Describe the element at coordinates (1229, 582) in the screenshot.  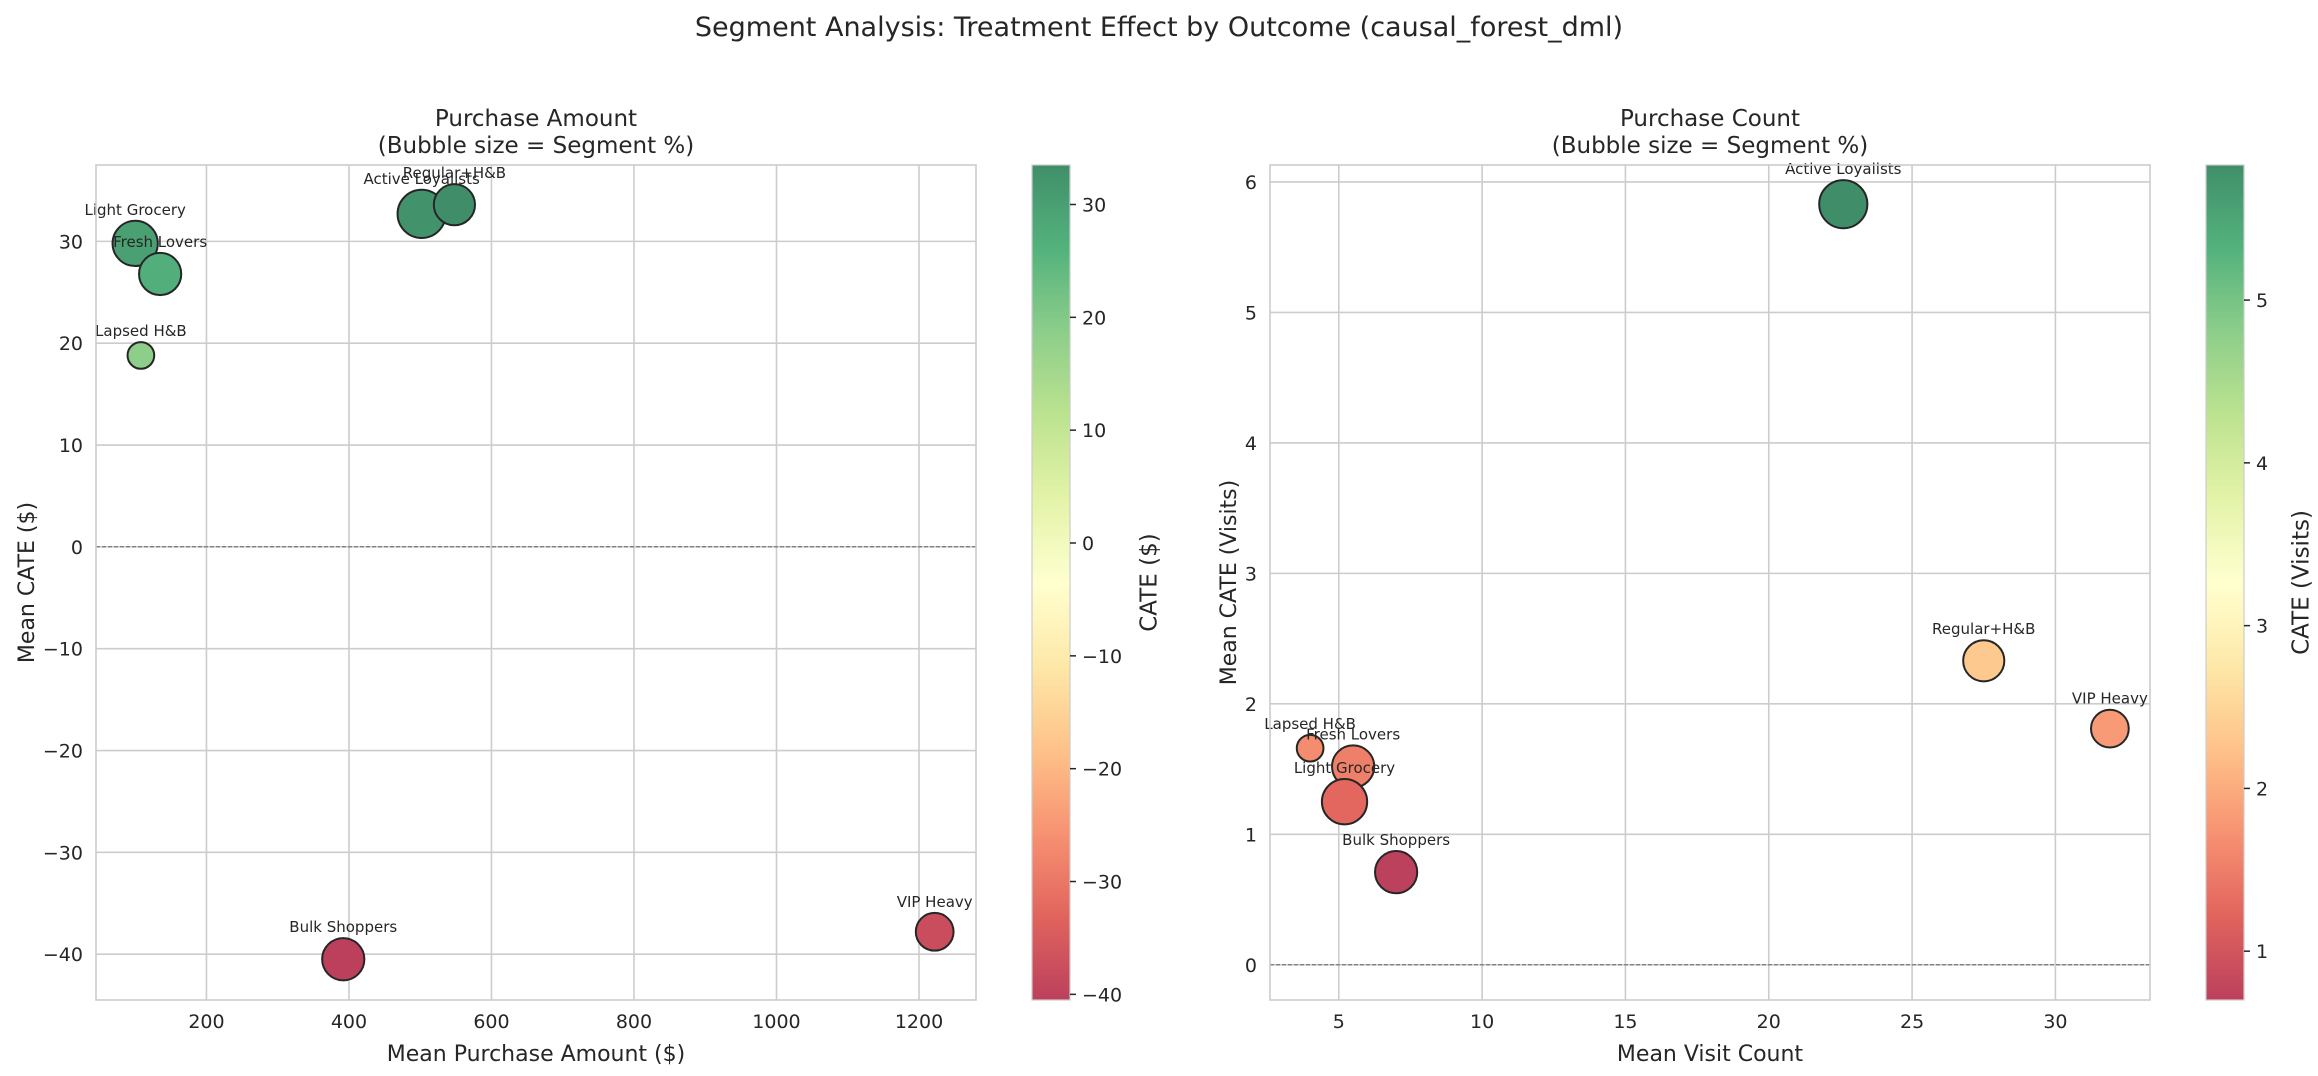
I see `purchase-count-y-axis-label: Mean CATE (Visits)` at that location.